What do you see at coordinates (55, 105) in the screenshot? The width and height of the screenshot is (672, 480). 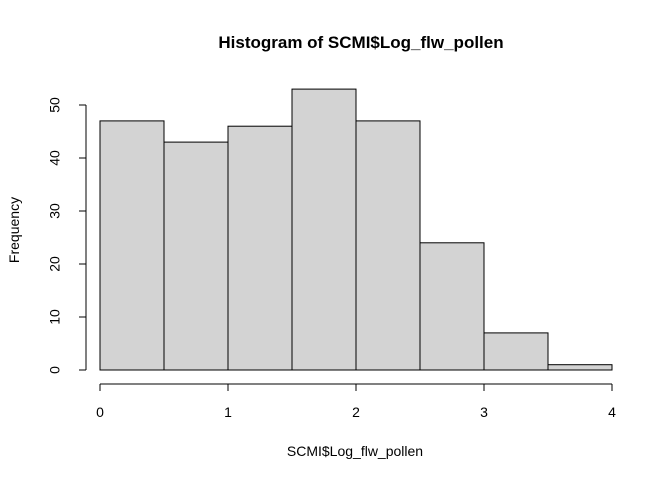 I see `y-tick-label-5: 50` at bounding box center [55, 105].